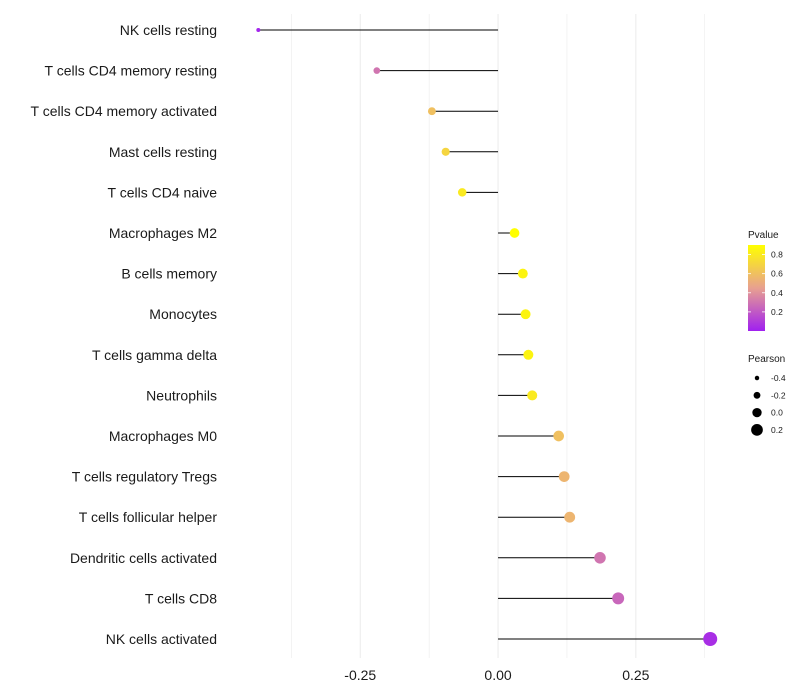  I want to click on x-tick-label: 0.25, so click(635, 675).